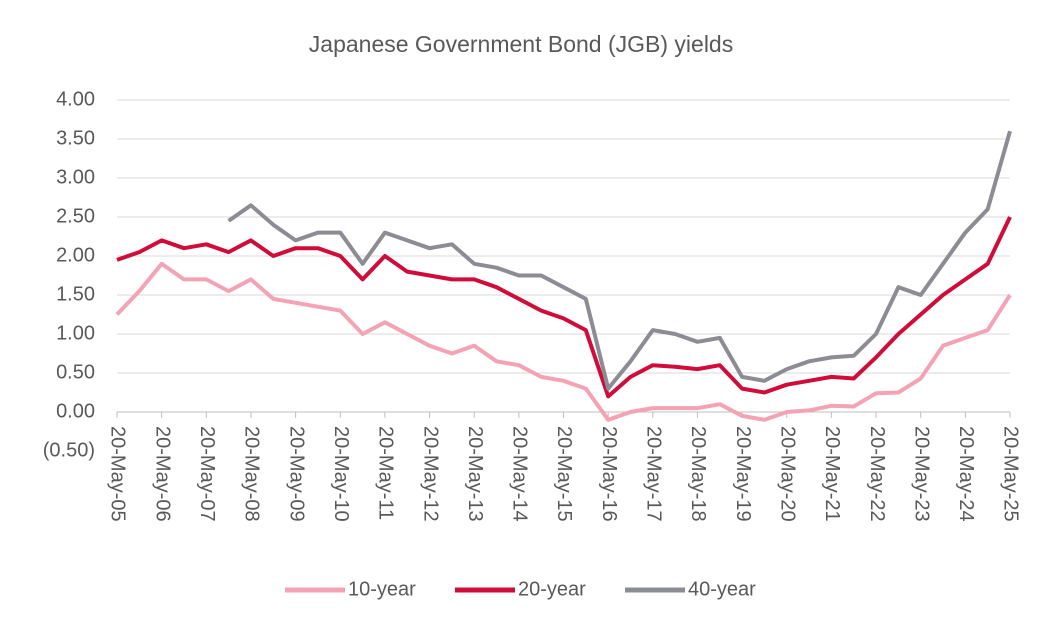  Describe the element at coordinates (75, 177) in the screenshot. I see `y-tick-label: 3.00` at that location.